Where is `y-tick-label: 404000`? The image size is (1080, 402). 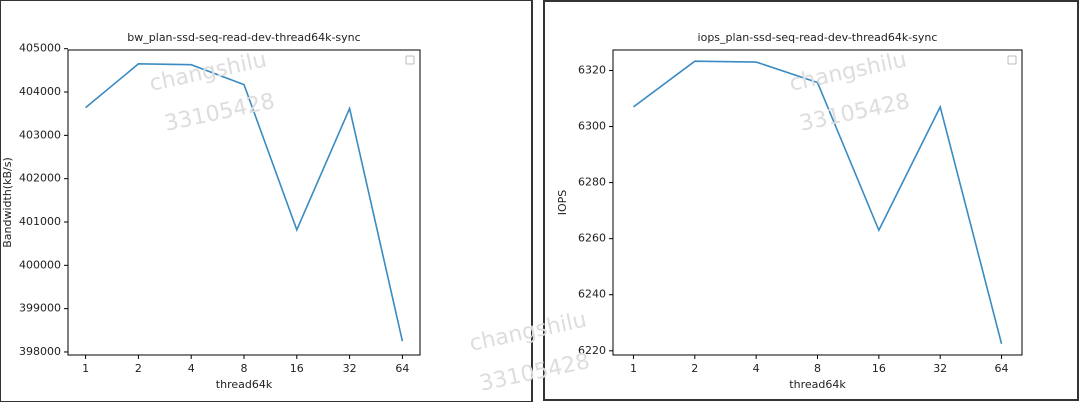
y-tick-label: 404000 is located at coordinates (40, 91).